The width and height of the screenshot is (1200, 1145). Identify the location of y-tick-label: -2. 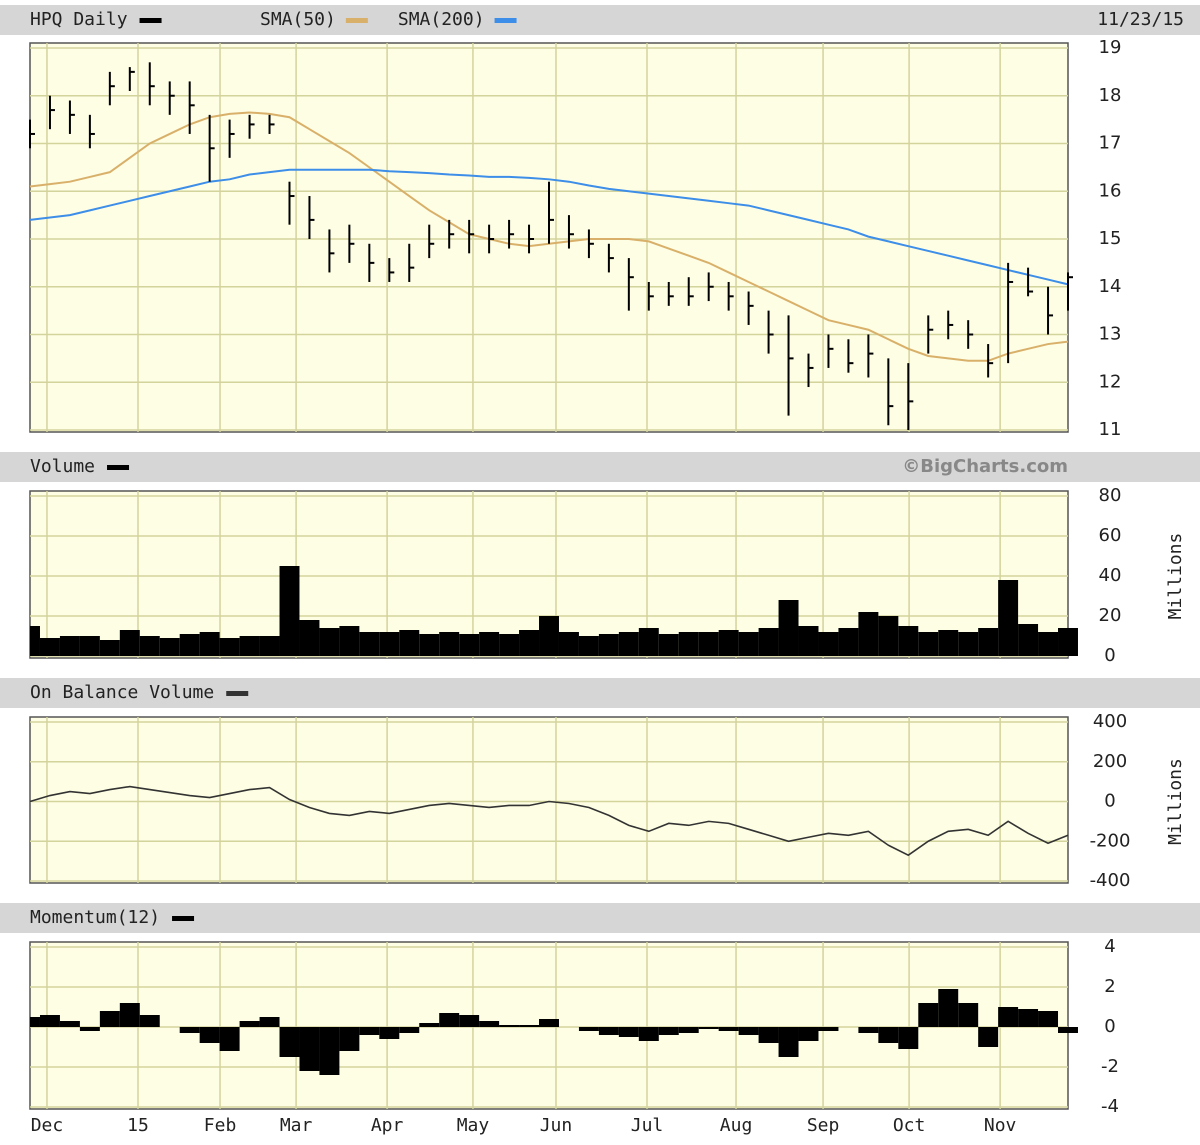
(1110, 1066).